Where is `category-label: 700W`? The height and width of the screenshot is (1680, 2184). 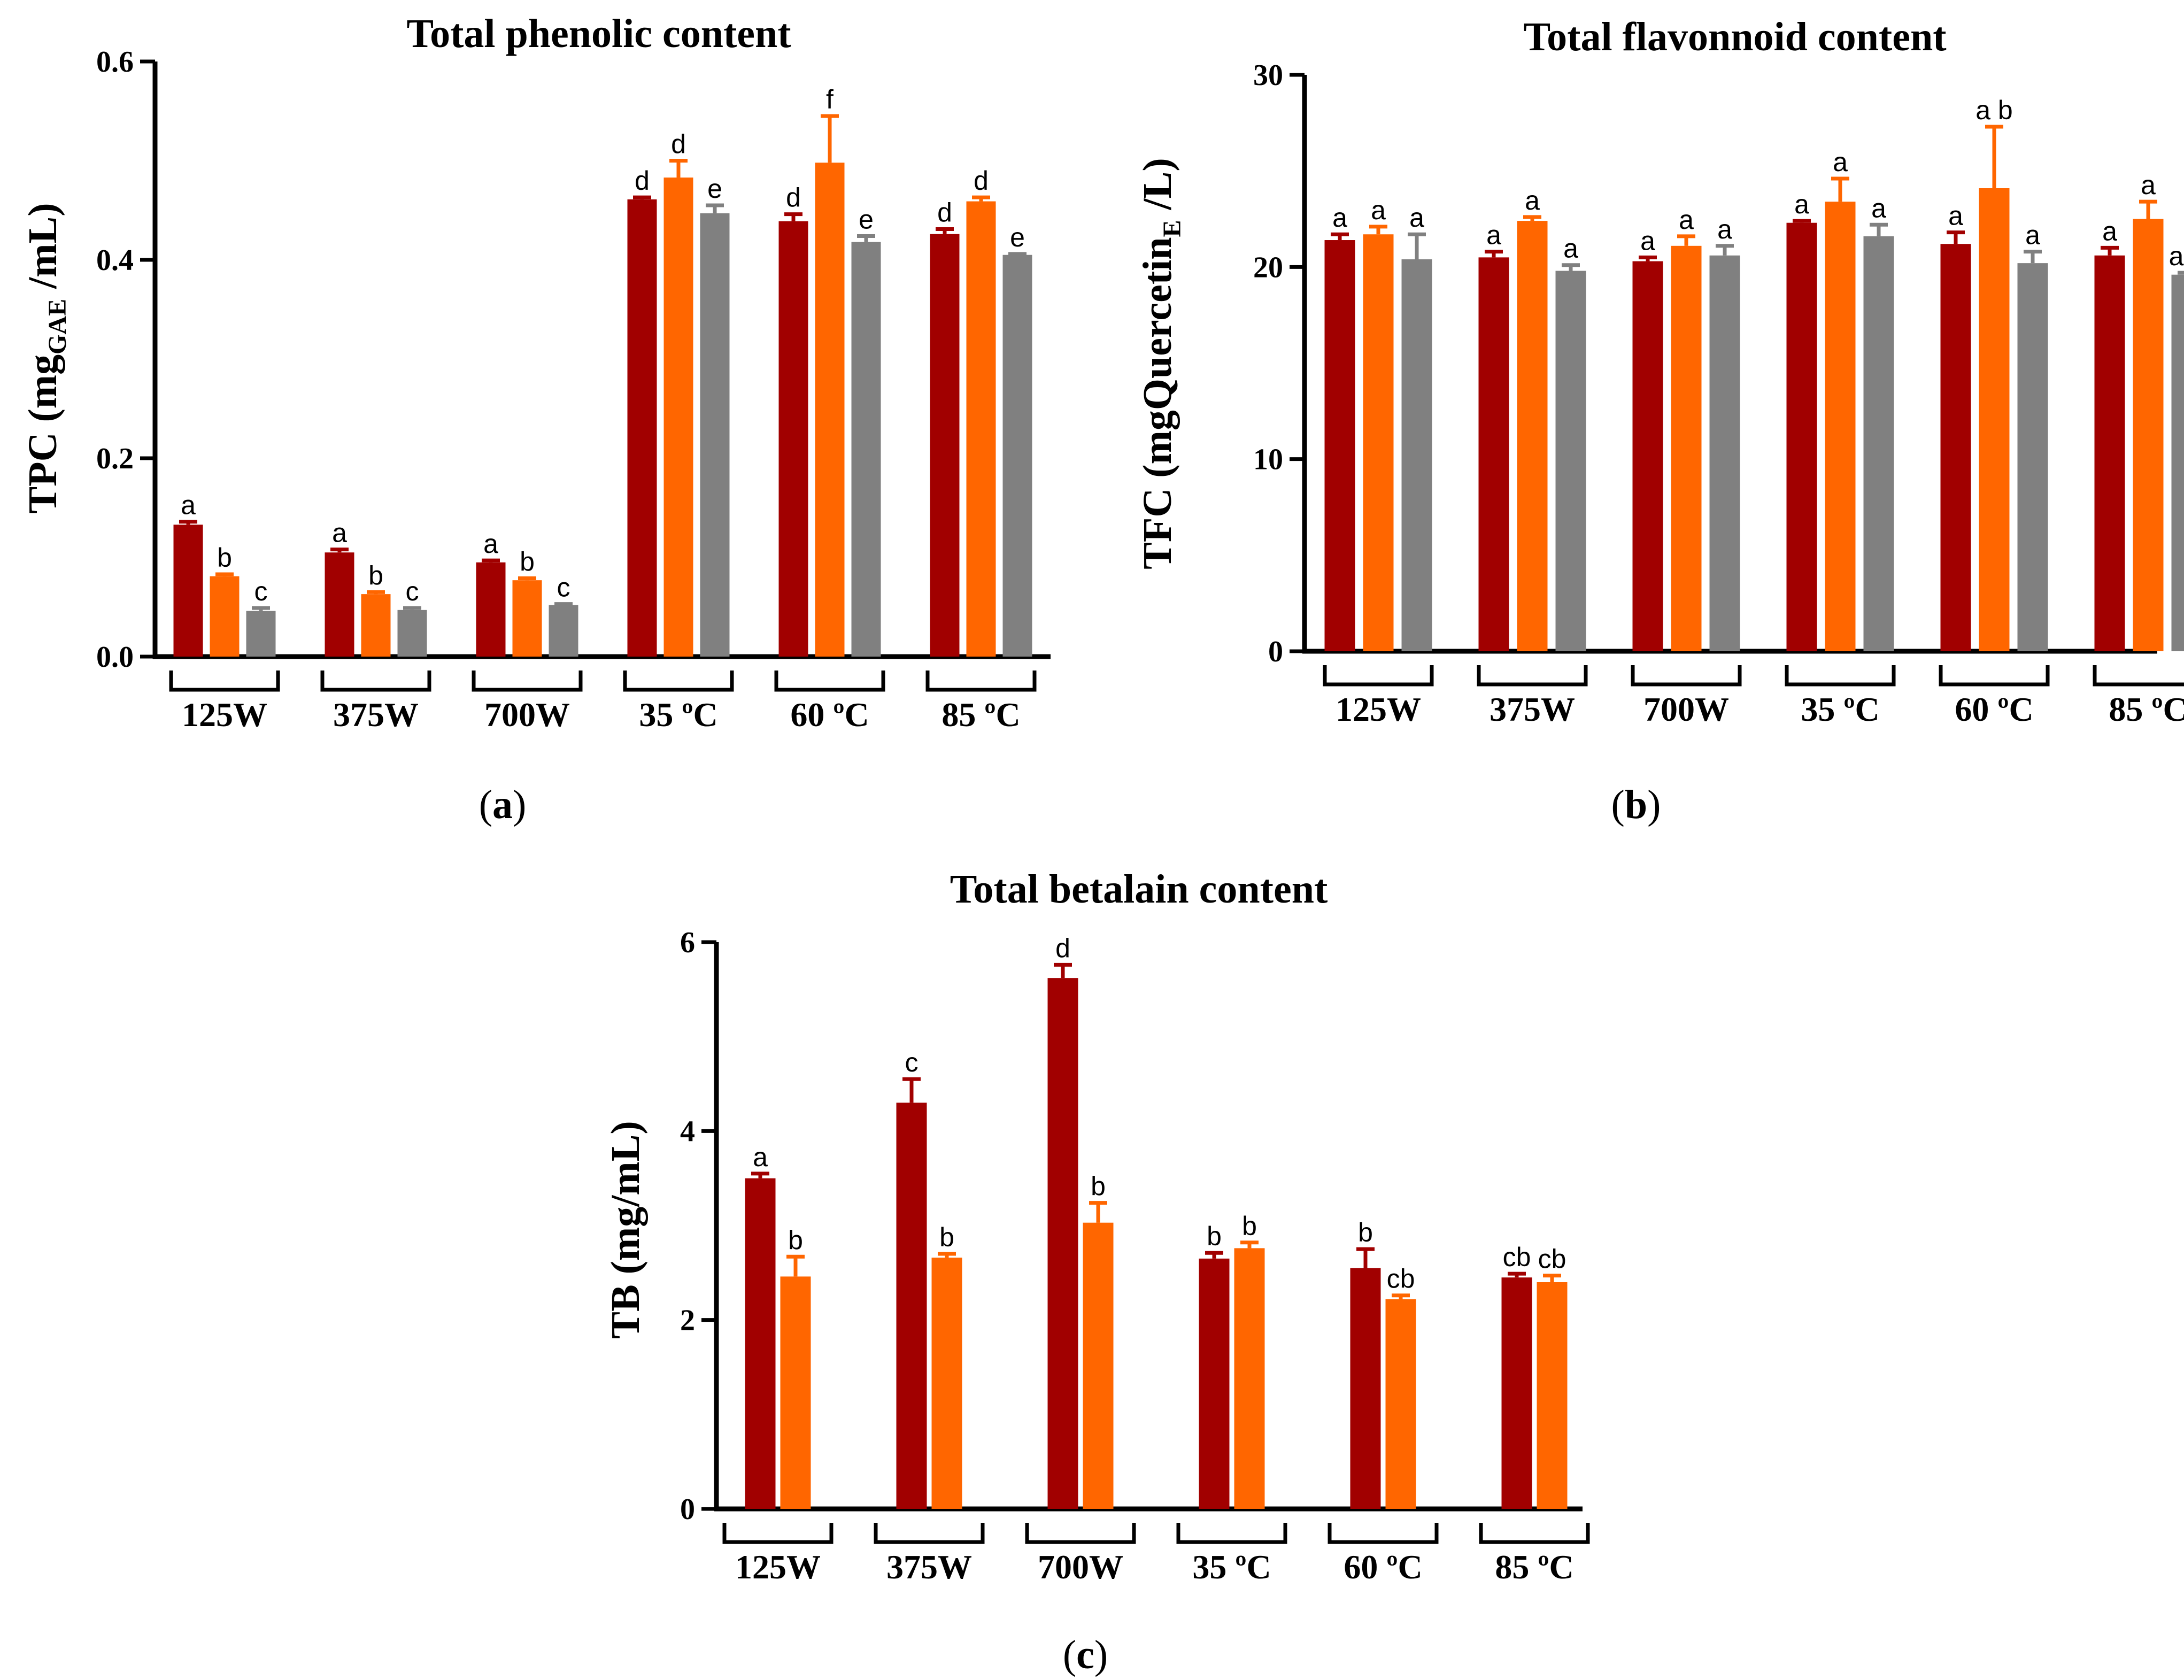
category-label: 700W is located at coordinates (1080, 1567).